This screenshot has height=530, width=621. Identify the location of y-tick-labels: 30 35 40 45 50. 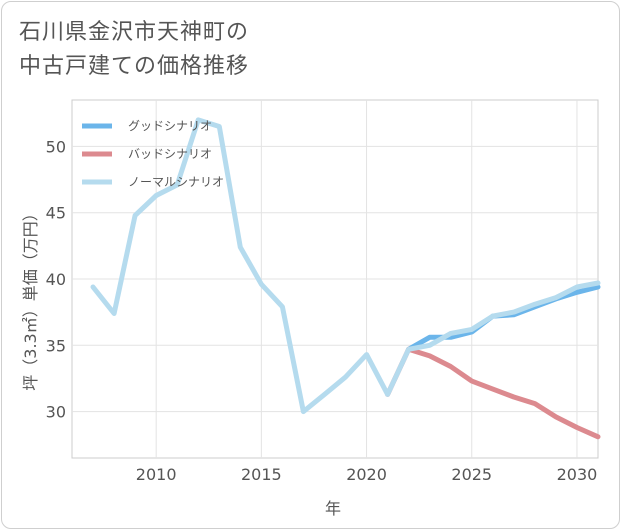
(56, 279).